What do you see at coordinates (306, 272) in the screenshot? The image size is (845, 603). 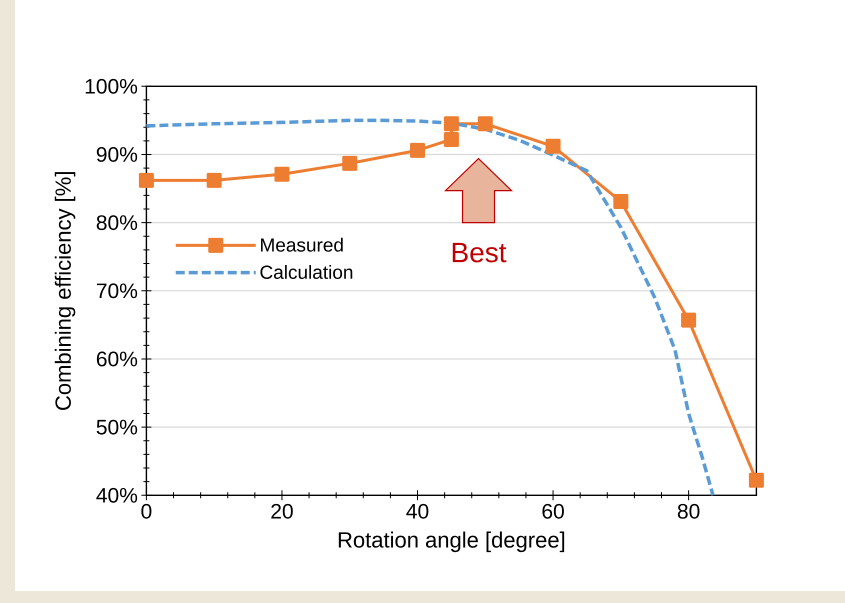 I see `legend-label: Calculation` at bounding box center [306, 272].